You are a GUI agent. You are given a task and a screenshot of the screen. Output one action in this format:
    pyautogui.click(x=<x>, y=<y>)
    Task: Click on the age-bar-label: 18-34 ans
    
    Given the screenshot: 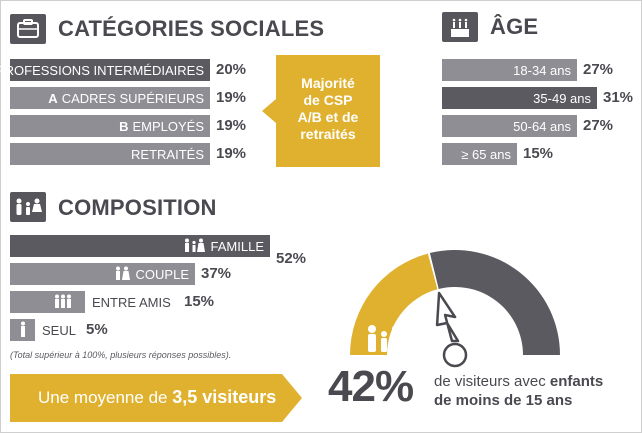 What is the action you would take?
    pyautogui.click(x=542, y=70)
    